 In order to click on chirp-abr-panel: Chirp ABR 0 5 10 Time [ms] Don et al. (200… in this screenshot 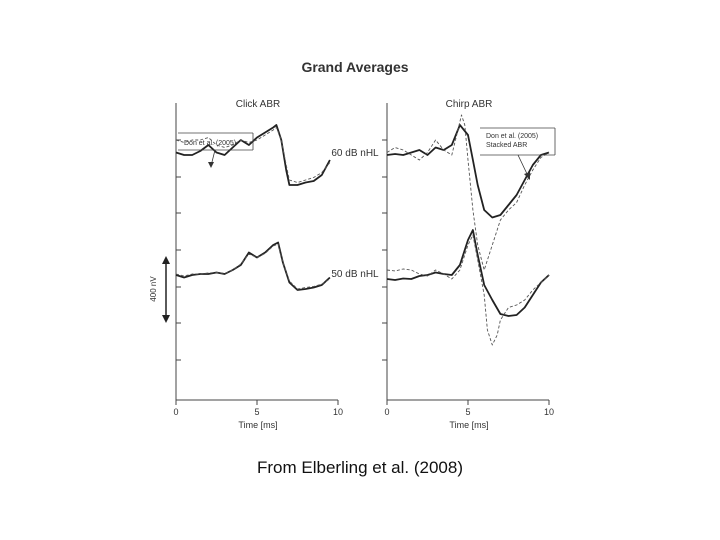, I will do `click(469, 264)`.